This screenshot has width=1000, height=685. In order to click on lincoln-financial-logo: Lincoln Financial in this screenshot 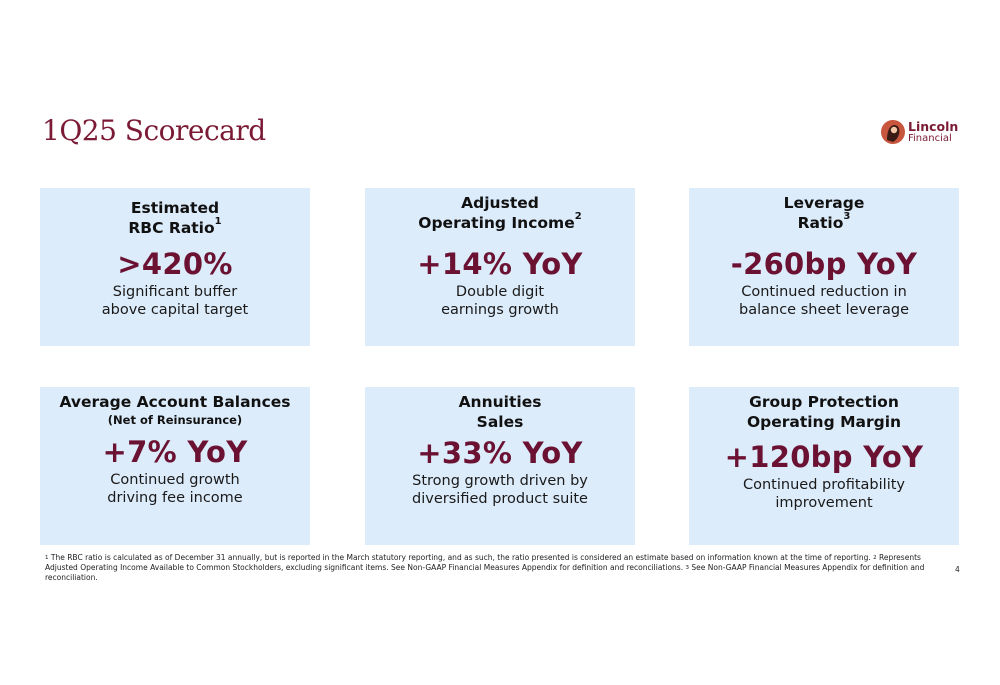, I will do `click(921, 132)`.